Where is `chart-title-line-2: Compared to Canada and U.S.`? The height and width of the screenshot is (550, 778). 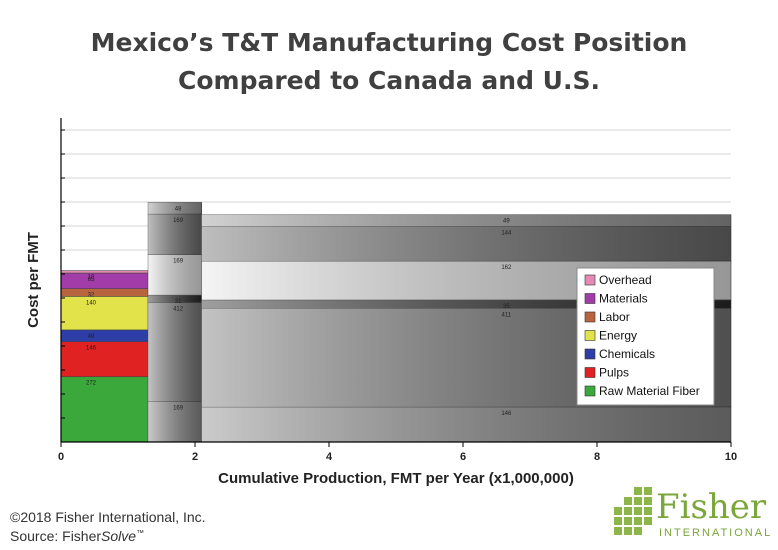
chart-title-line-2: Compared to Canada and U.S. is located at coordinates (389, 80).